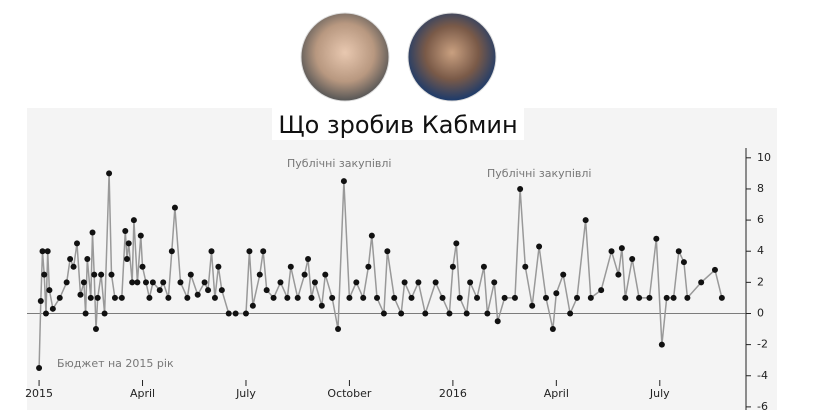 The width and height of the screenshot is (840, 414). What do you see at coordinates (539, 173) in the screenshot?
I see `annotation: Публічні закупівлі` at bounding box center [539, 173].